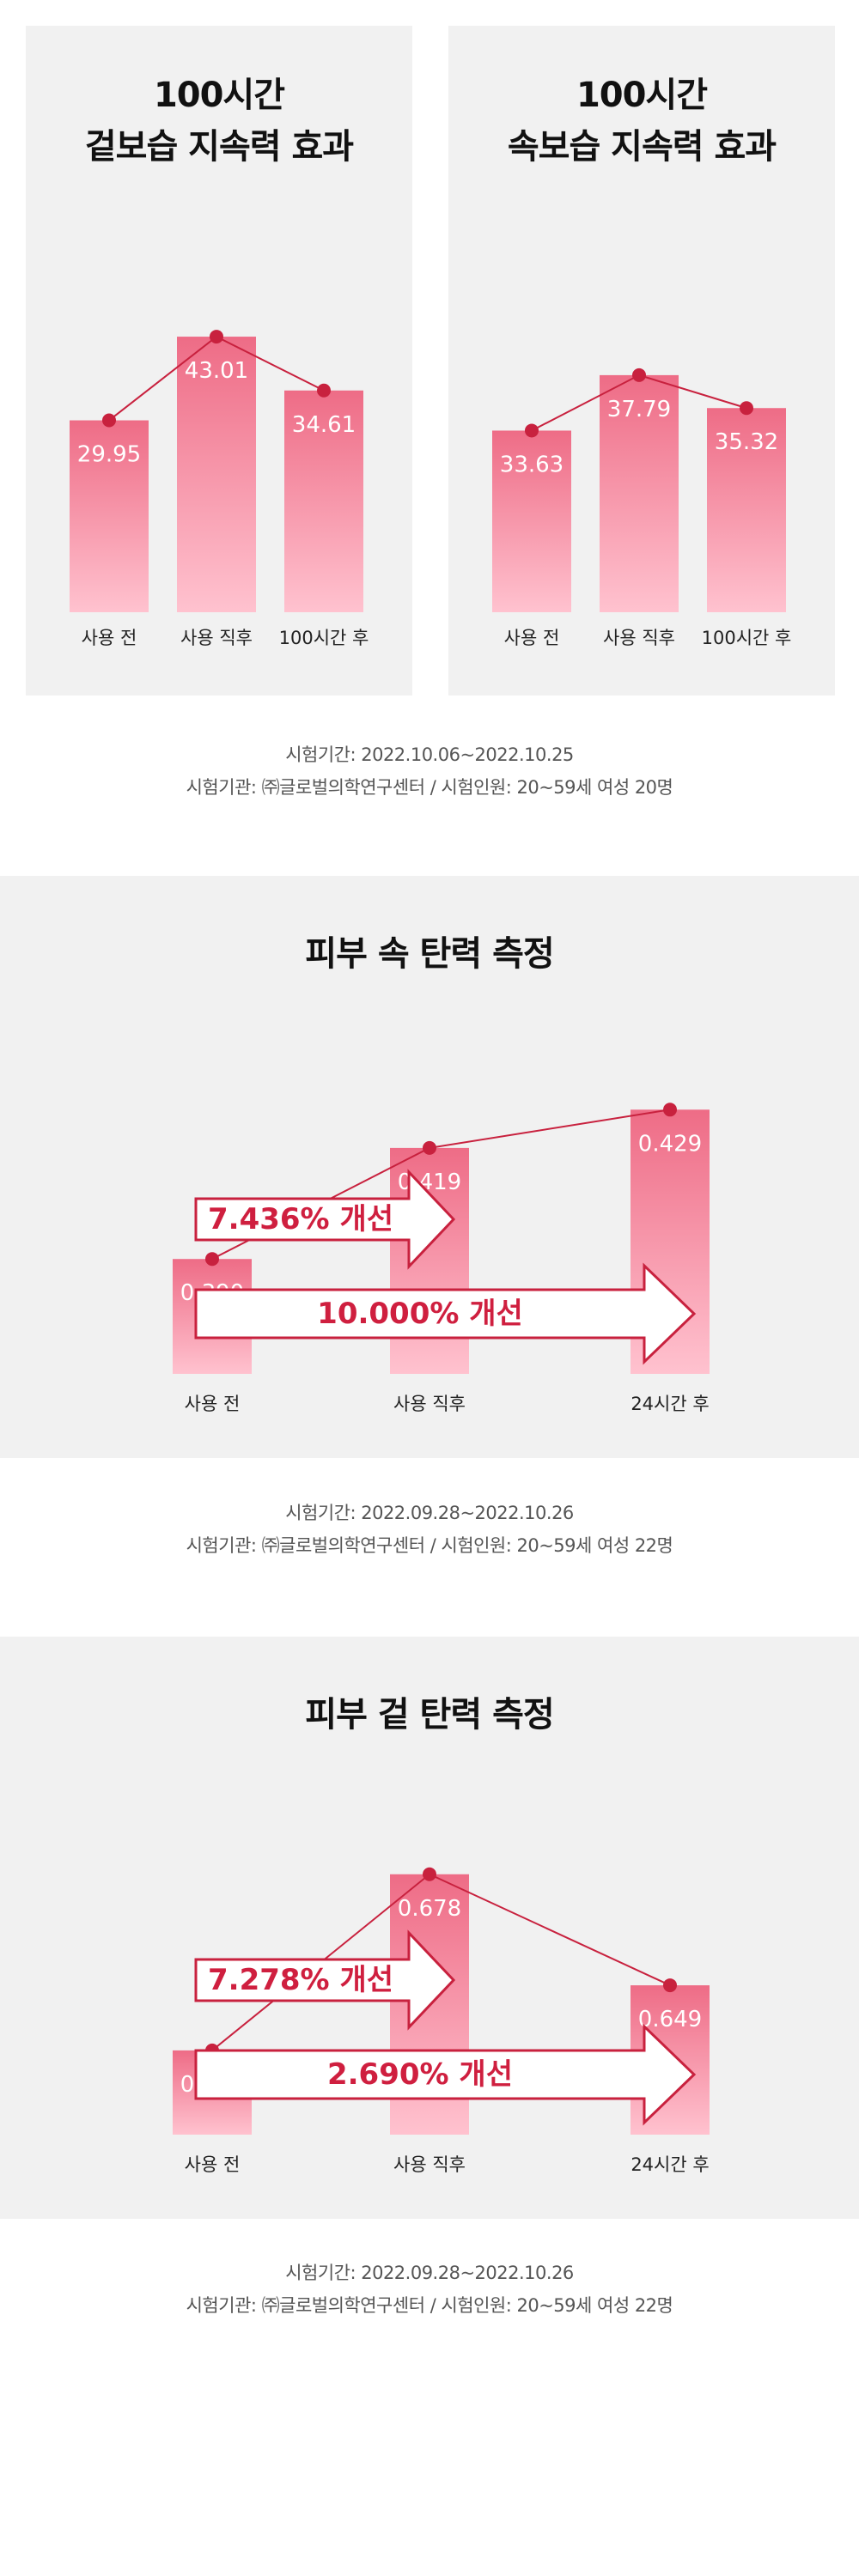 The width and height of the screenshot is (859, 2576). I want to click on data-label: 43.01, so click(217, 371).